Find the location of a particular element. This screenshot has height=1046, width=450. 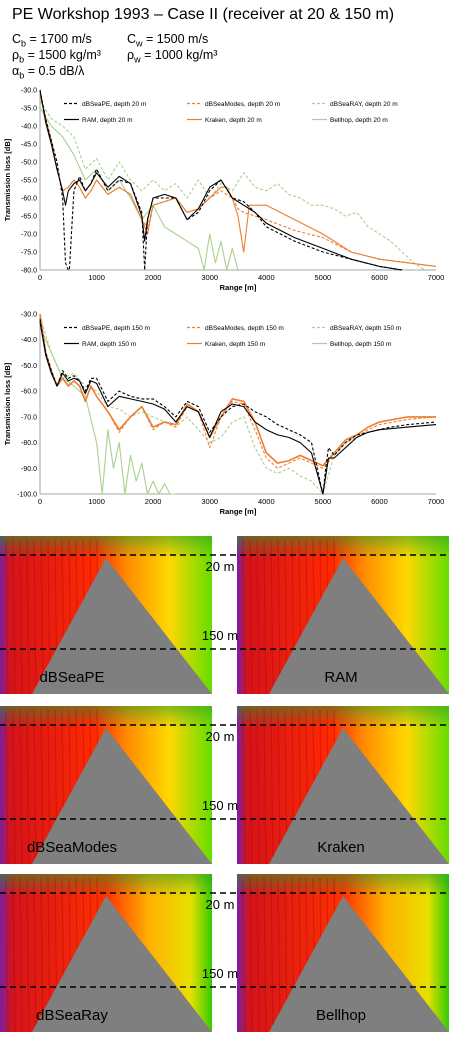

param-alphab: αb = 0.5 dB/λ is located at coordinates (48, 72).